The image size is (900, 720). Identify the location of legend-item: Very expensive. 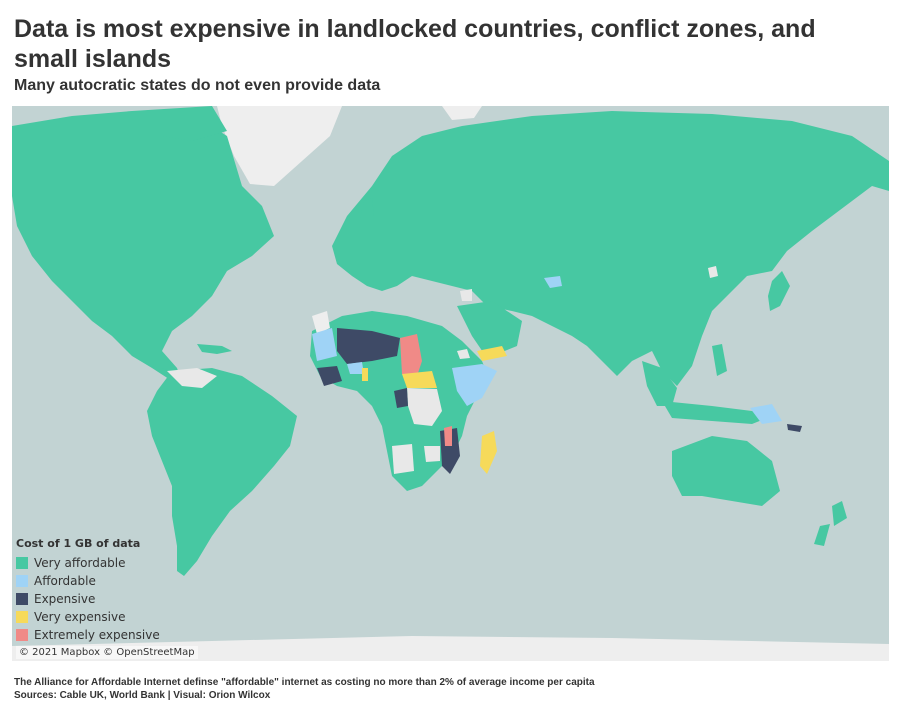
(88, 617).